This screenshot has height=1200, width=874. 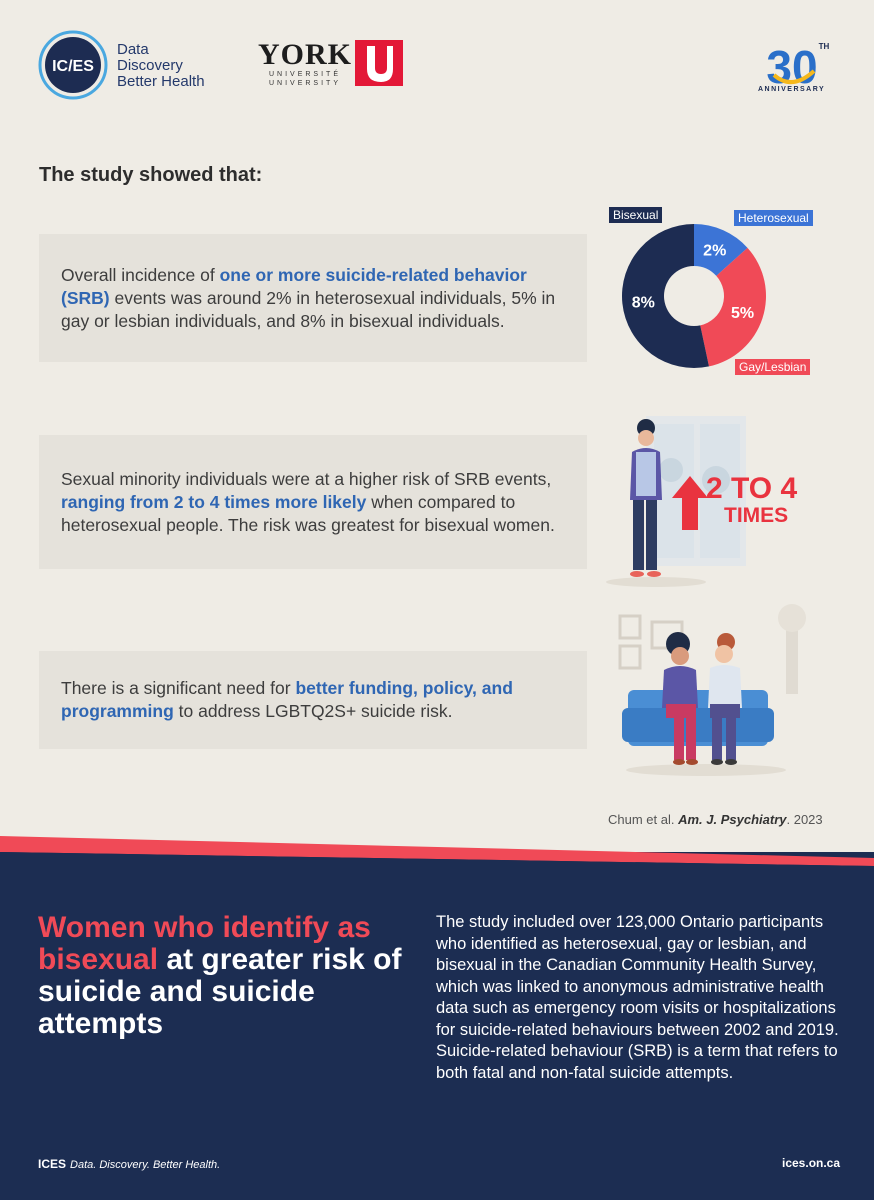 What do you see at coordinates (52, 1164) in the screenshot?
I see `footer-brand-name: ICES` at bounding box center [52, 1164].